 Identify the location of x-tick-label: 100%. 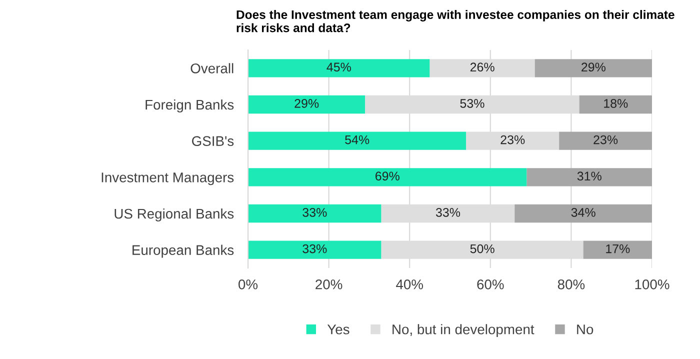
(652, 284).